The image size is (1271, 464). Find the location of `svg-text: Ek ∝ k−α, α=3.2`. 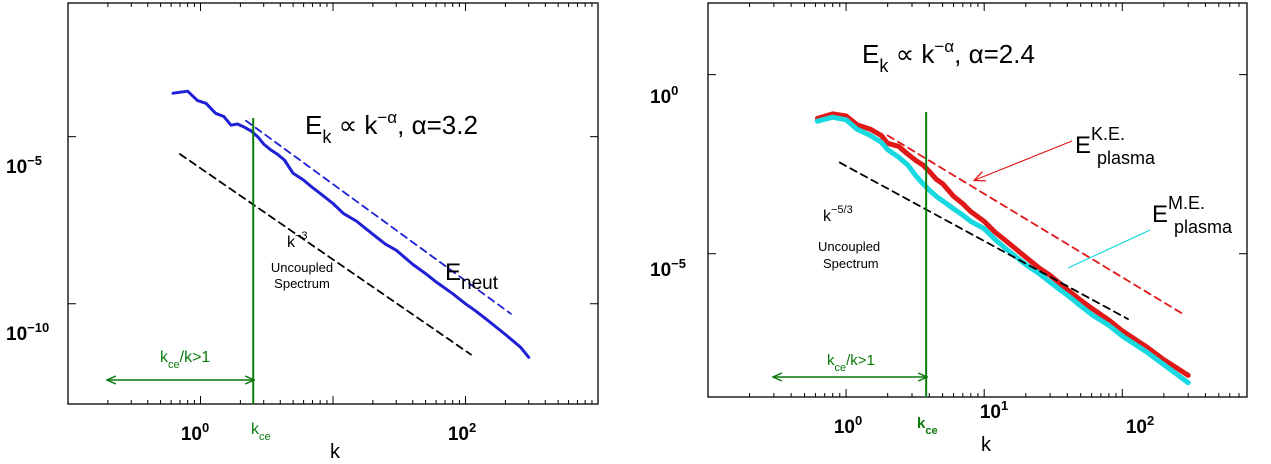

svg-text: Ek ∝ k−α, α=3.2 is located at coordinates (391, 127).